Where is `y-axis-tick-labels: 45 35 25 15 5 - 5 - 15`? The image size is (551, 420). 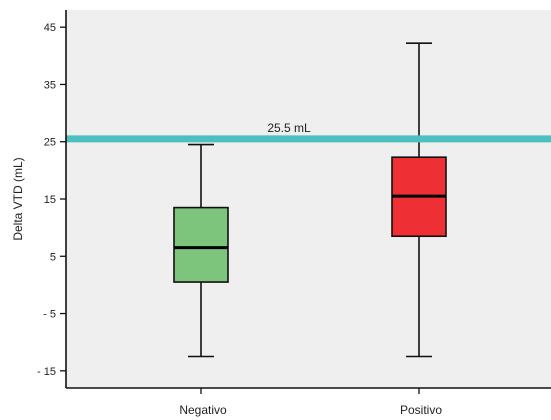
y-axis-tick-labels: 45 35 25 15 5 - 5 - 15 is located at coordinates (46, 200).